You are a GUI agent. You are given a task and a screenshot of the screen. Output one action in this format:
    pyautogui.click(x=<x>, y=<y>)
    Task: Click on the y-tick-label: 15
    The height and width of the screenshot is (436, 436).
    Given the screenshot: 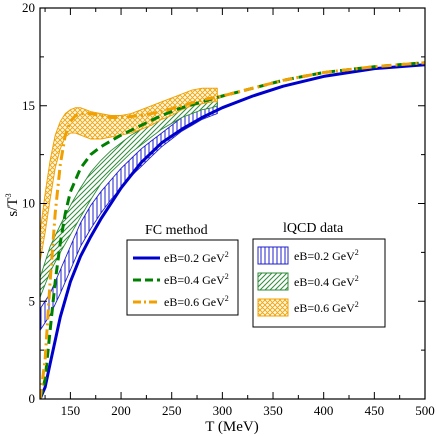 What is the action you would take?
    pyautogui.click(x=28, y=105)
    